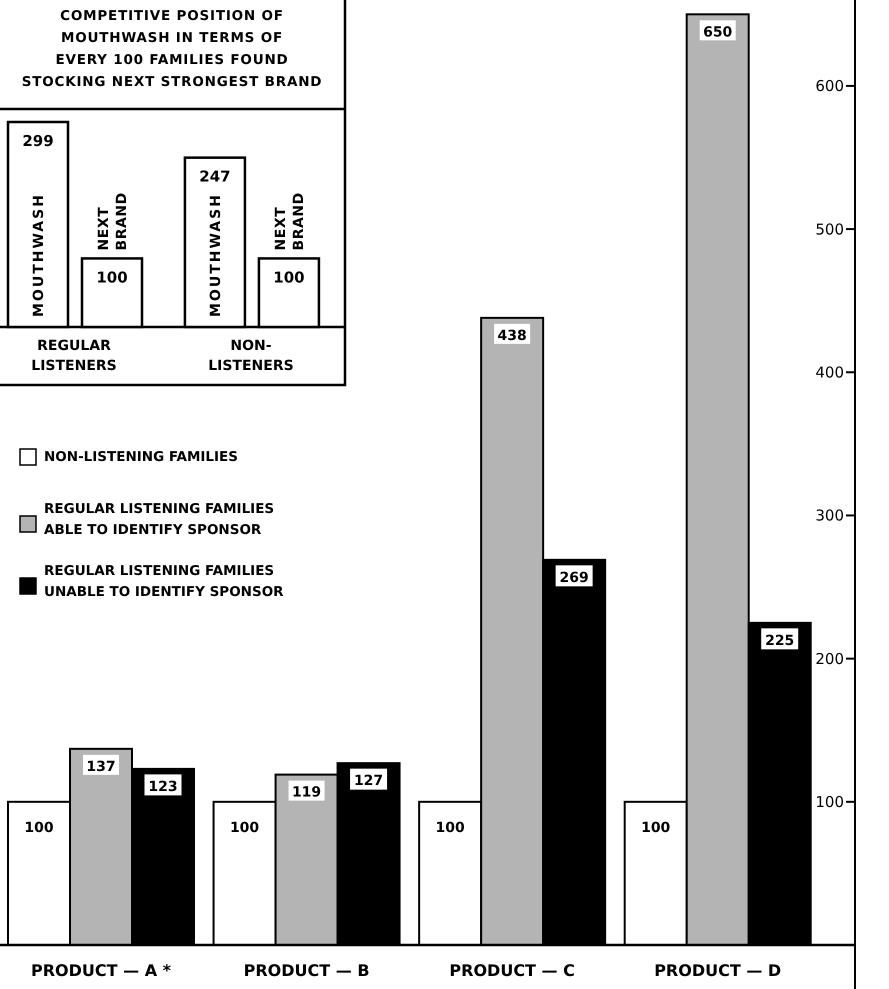 This screenshot has height=989, width=889. I want to click on series-label: MOUTHWASH, so click(39, 255).